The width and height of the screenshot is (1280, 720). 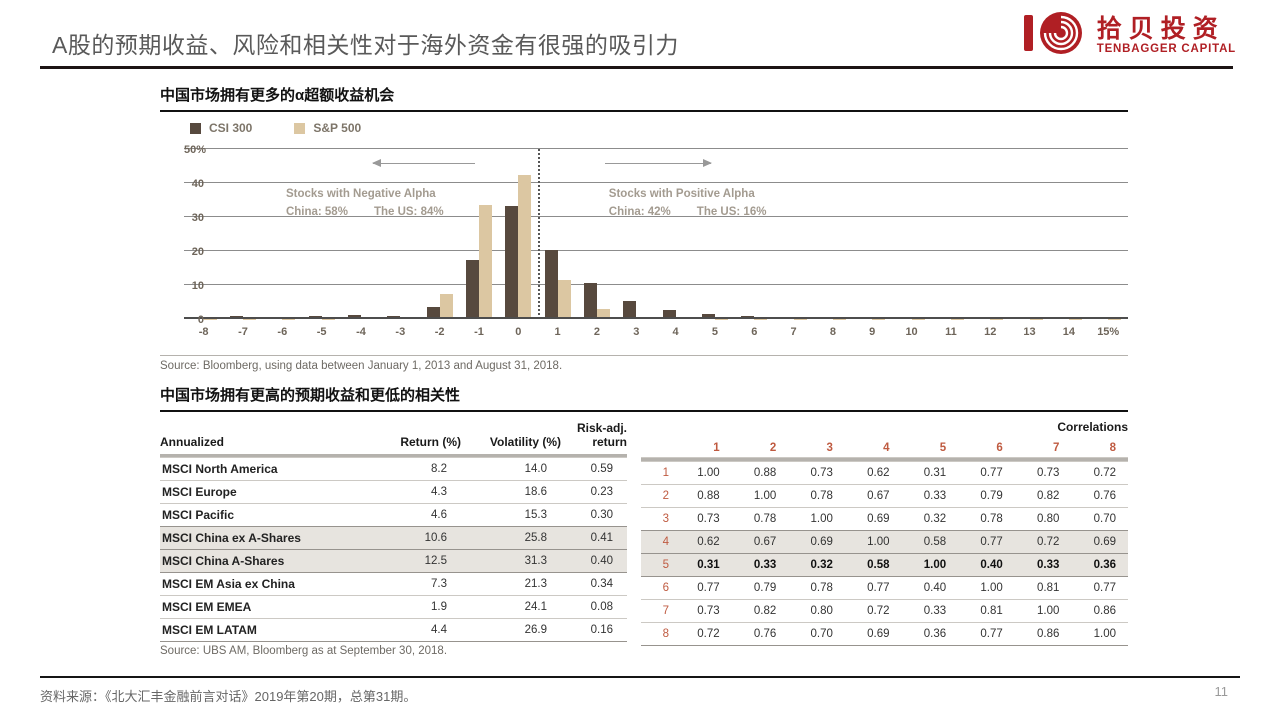 I want to click on correlation-value-cell: 0.79, so click(x=765, y=588).